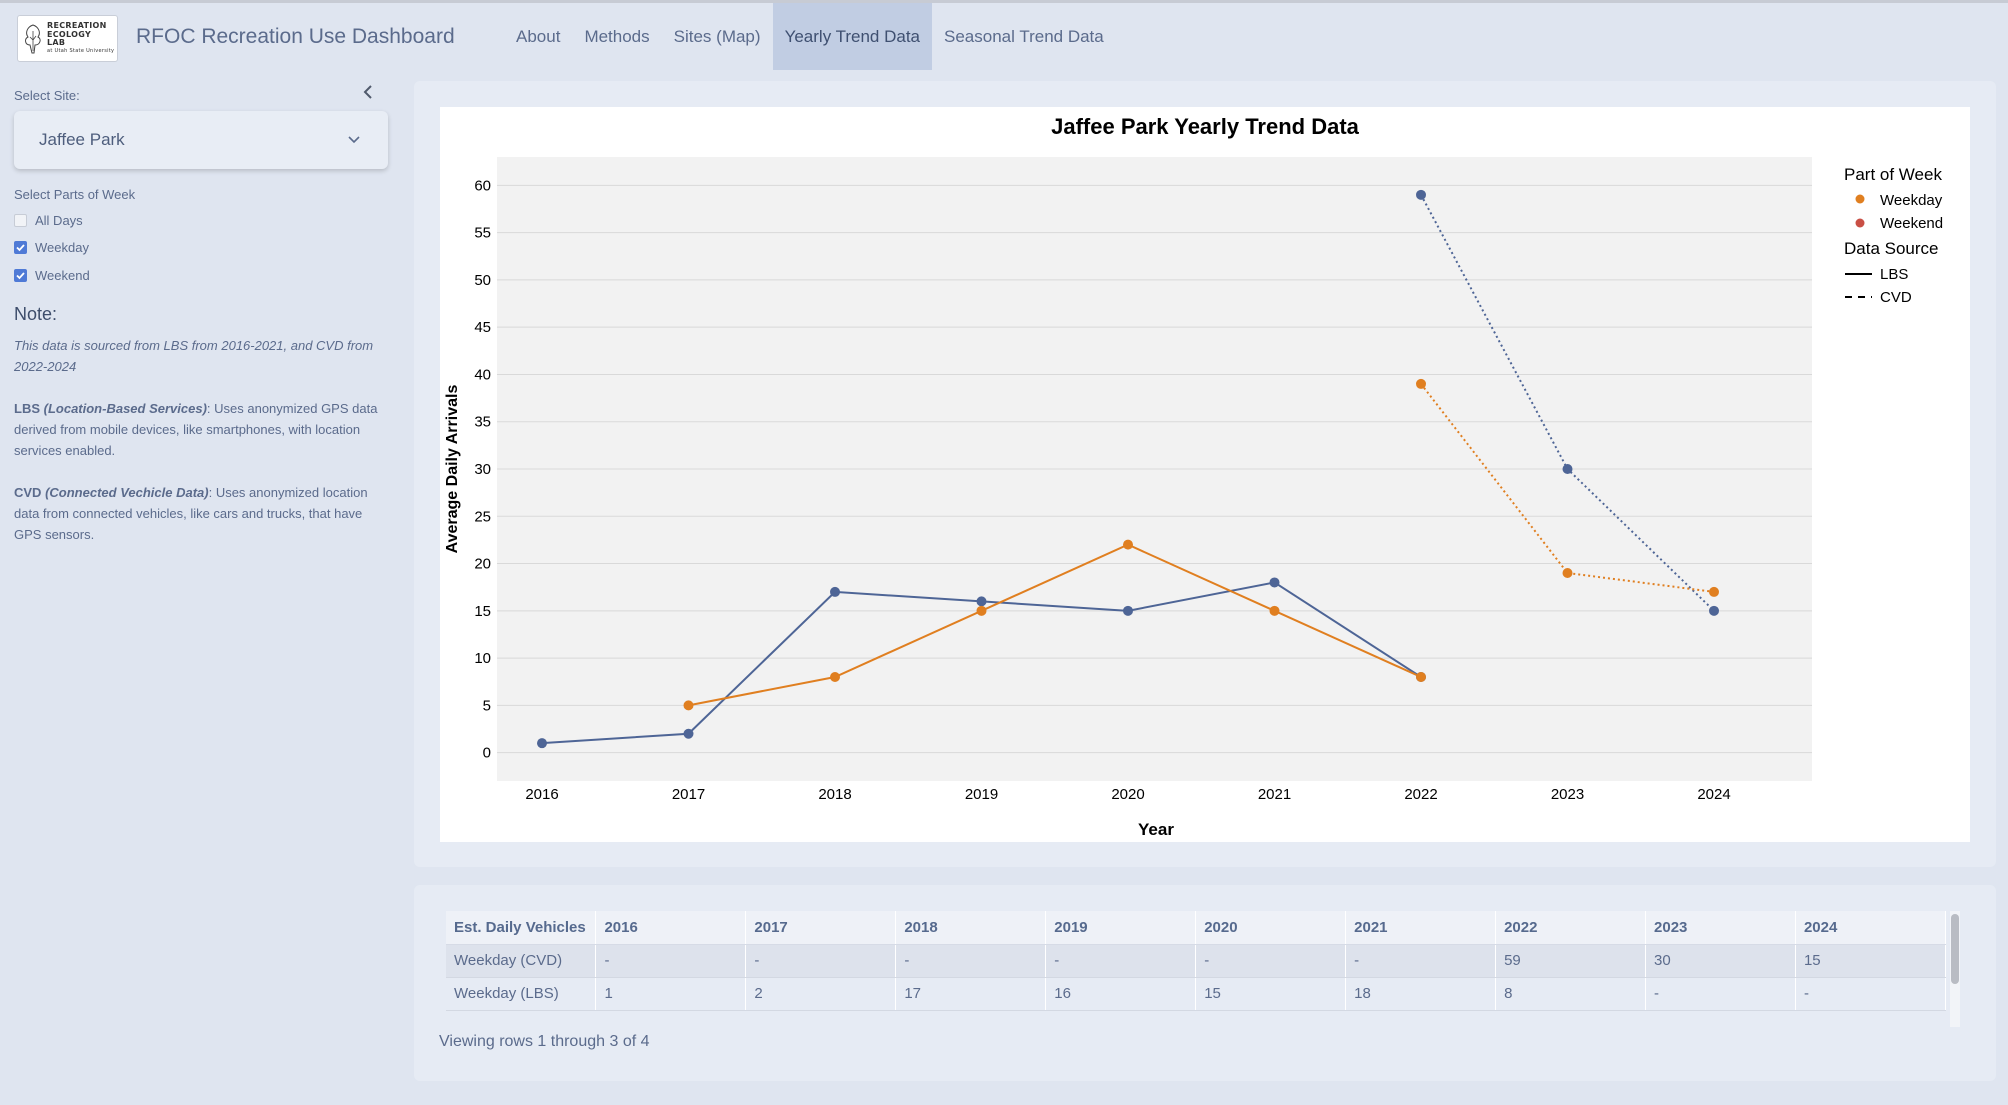 This screenshot has height=1105, width=2008. What do you see at coordinates (482, 185) in the screenshot?
I see `y-tick-label: 60` at bounding box center [482, 185].